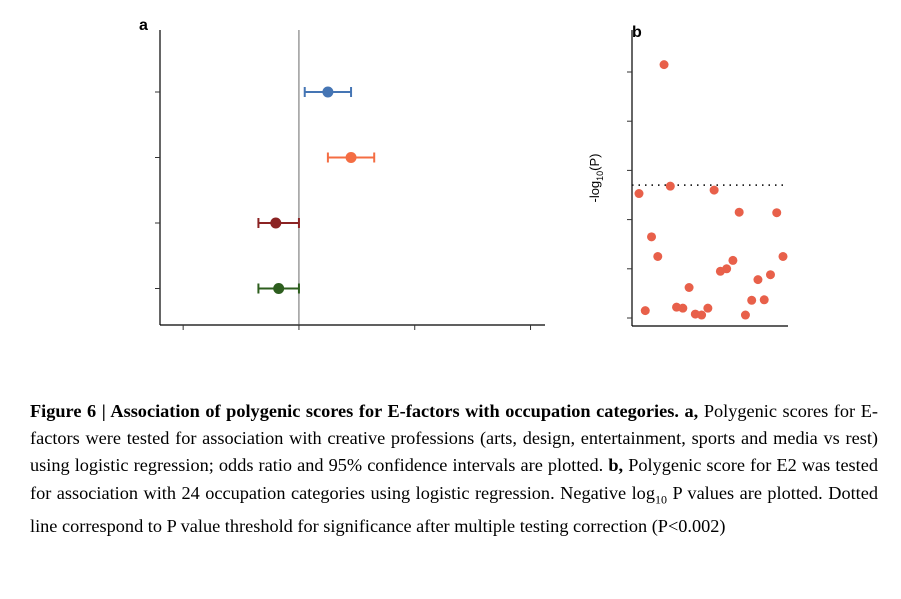 This screenshot has height=599, width=901. I want to click on panel-b-plot: -log10(P), so click(687, 178).